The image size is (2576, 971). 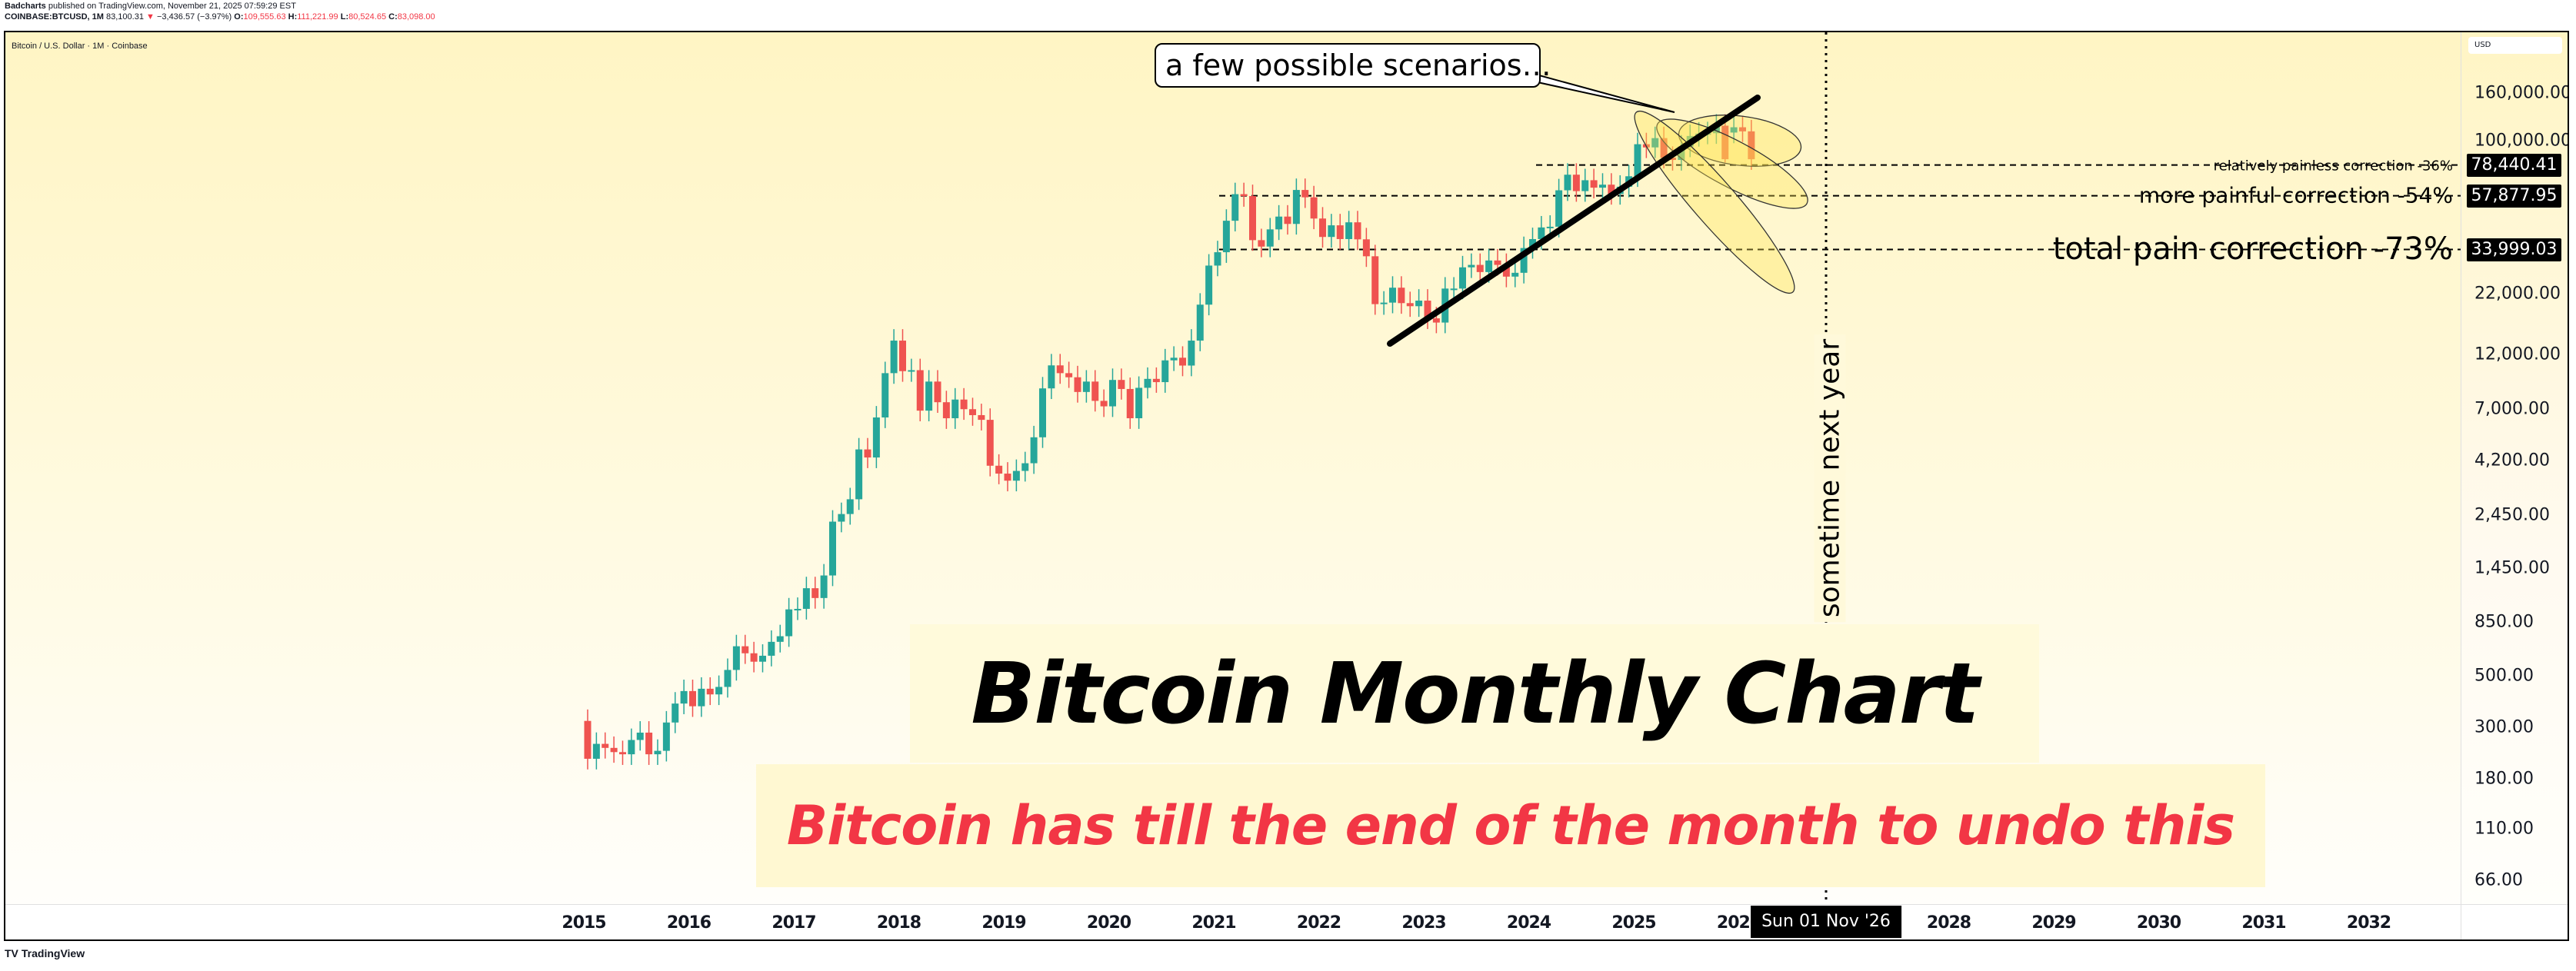 I want to click on time-tick: 2016, so click(x=688, y=923).